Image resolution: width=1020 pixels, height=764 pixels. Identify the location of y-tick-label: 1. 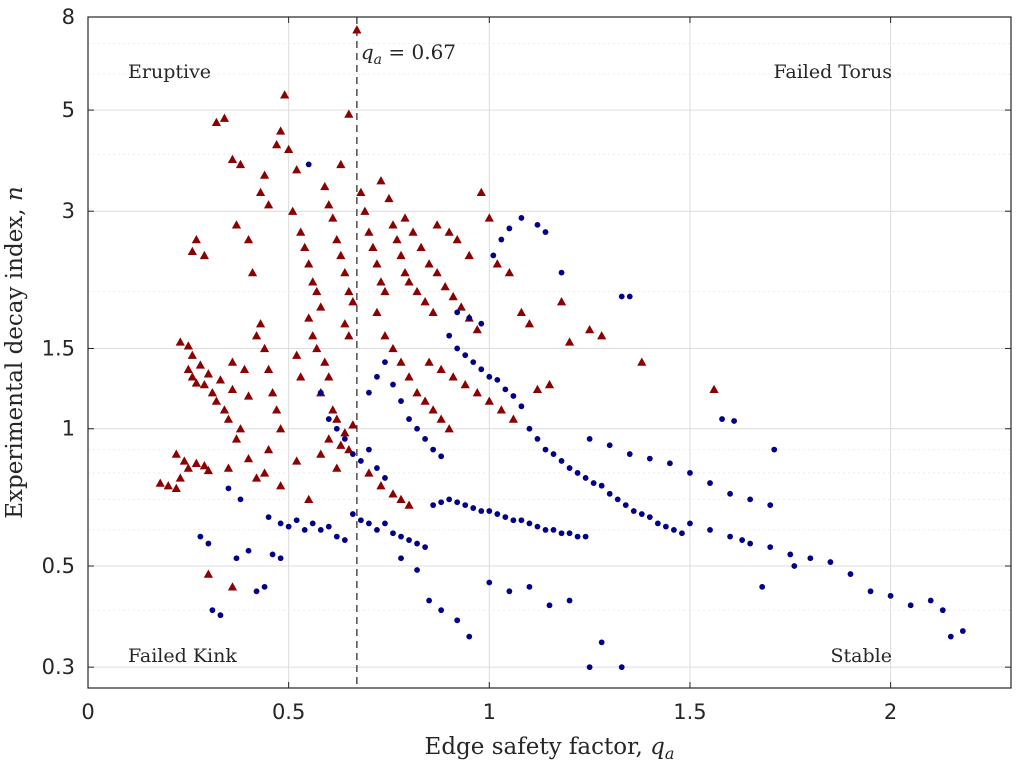
(68, 429).